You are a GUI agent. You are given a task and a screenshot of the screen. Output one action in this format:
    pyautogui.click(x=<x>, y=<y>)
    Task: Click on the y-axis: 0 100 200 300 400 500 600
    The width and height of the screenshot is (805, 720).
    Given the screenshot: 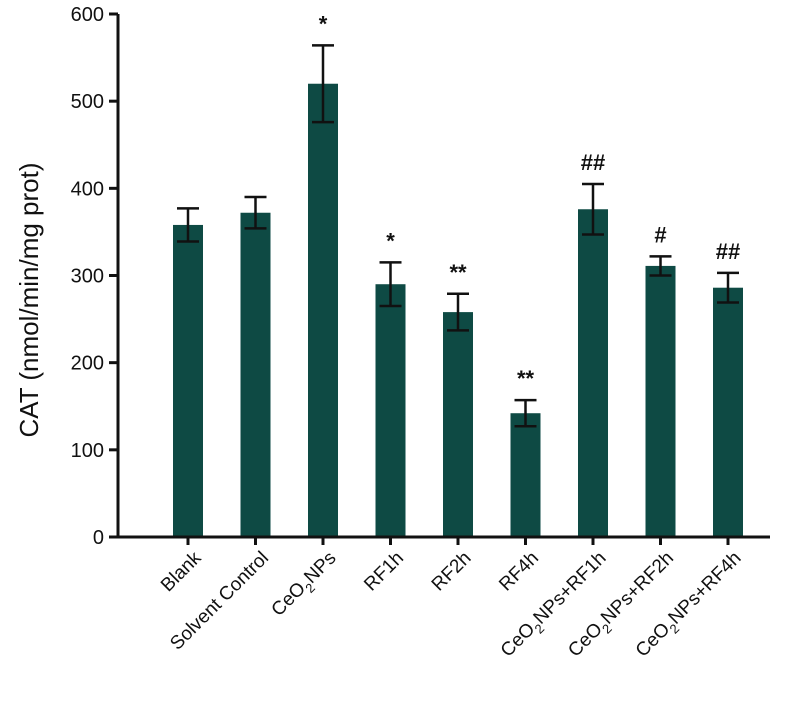 What is the action you would take?
    pyautogui.click(x=95, y=276)
    